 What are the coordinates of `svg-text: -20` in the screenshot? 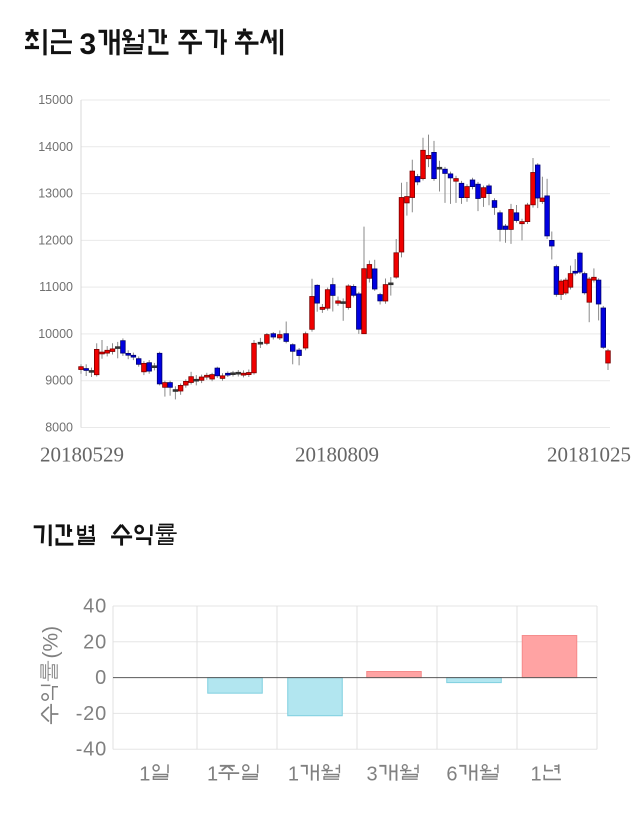 It's located at (91, 714).